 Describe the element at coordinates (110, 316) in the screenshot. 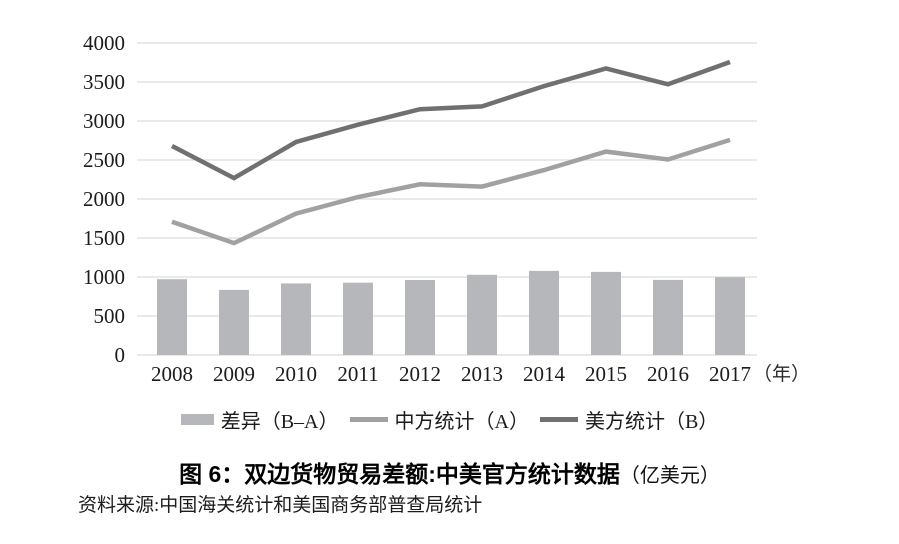

I see `y-tick-label: 500` at that location.